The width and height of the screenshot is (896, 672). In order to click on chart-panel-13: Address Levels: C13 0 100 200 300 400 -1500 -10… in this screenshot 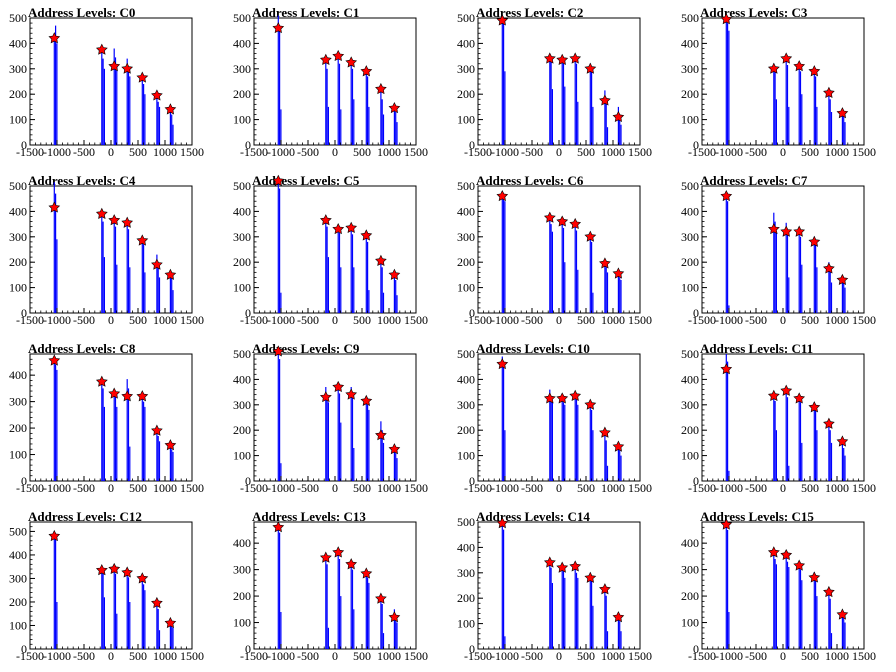, I will do `click(336, 588)`.